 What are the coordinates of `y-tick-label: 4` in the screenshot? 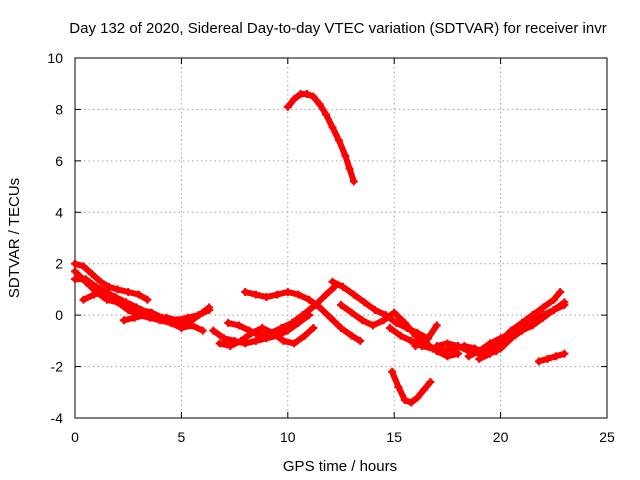 It's located at (59, 212).